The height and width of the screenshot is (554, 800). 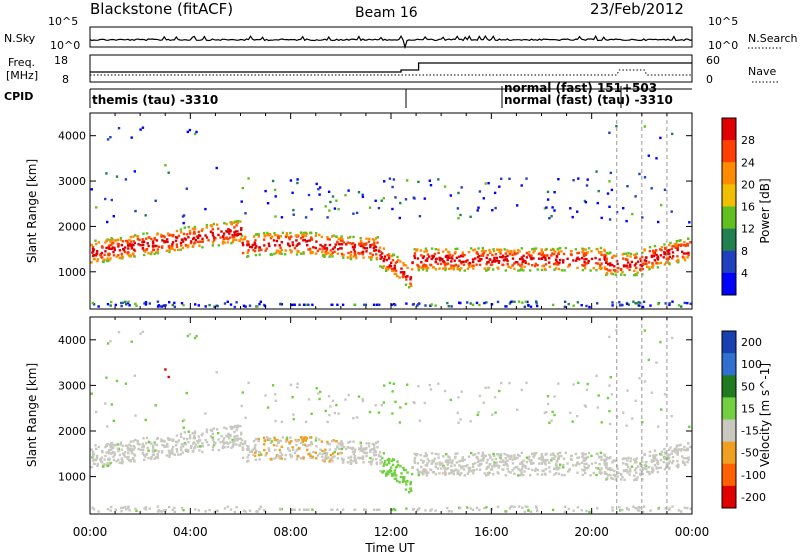 What do you see at coordinates (391, 532) in the screenshot?
I see `time-axis-labels: 00:00 04:00 08:00 12:00 16:00 20:00 00:00` at bounding box center [391, 532].